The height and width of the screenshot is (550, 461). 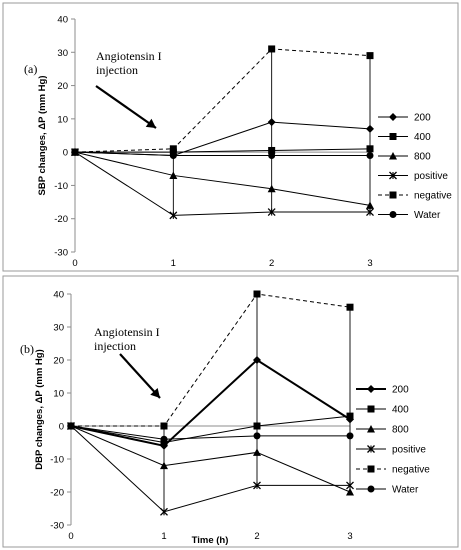 I want to click on y-tick-label: -10, so click(x=57, y=460).